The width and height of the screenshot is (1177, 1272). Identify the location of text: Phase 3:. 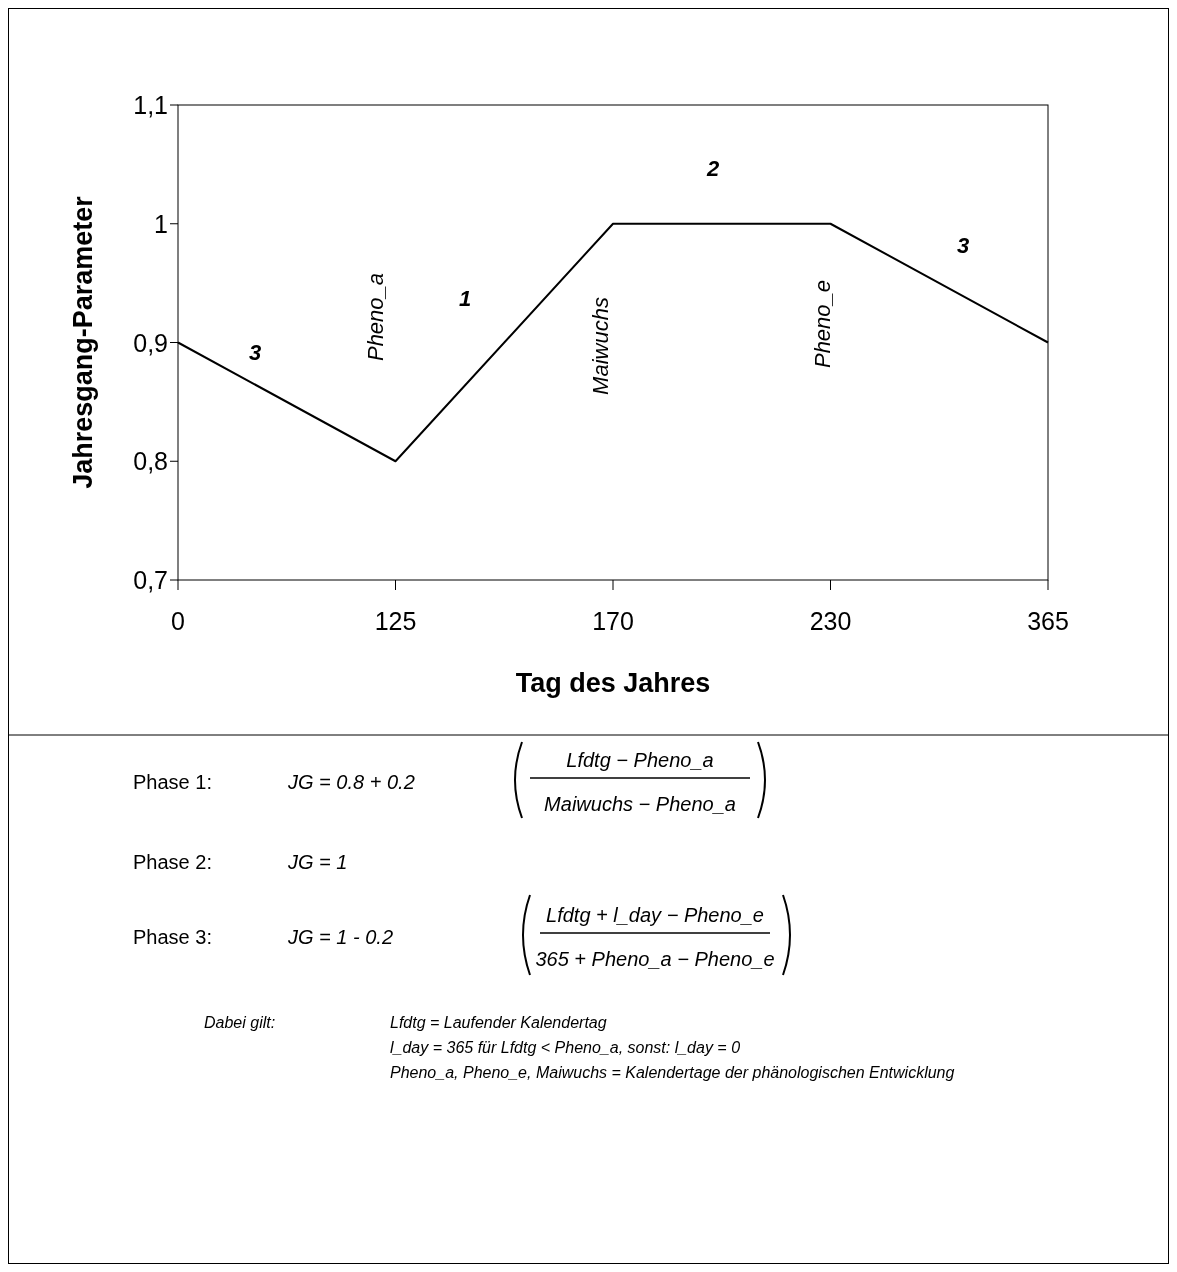
(172, 937).